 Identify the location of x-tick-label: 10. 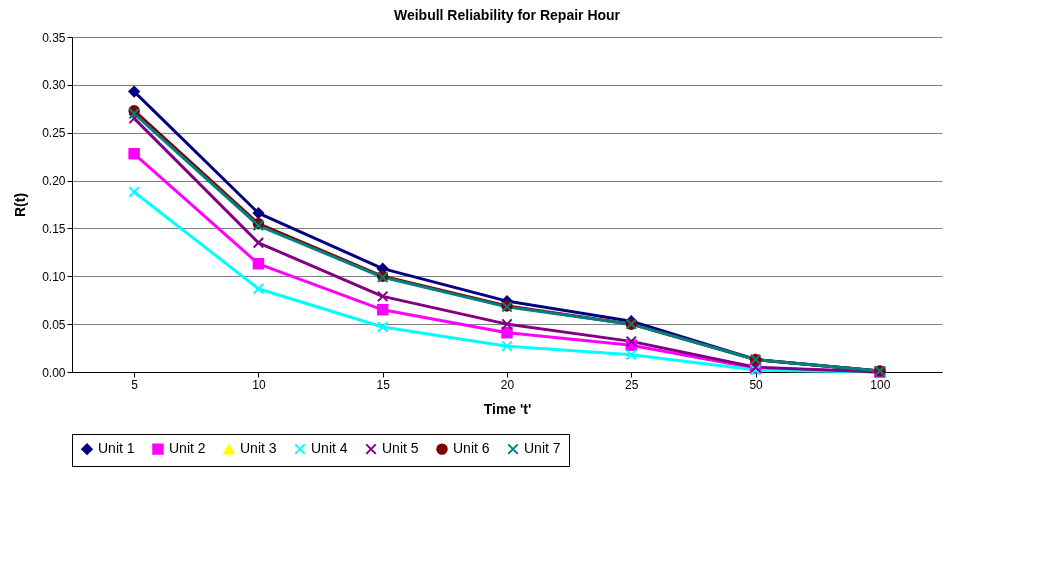
(259, 384).